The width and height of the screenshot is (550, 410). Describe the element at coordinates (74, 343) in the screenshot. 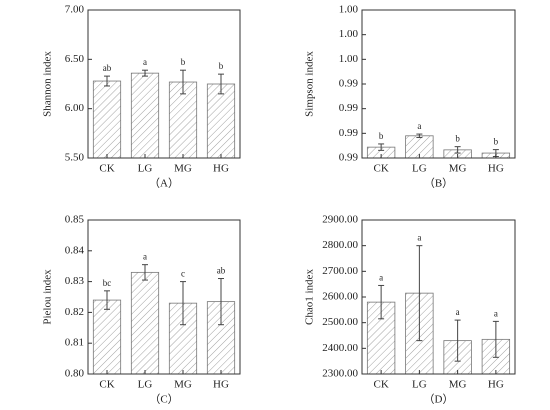

I see `y-tick-label: 0.81` at that location.